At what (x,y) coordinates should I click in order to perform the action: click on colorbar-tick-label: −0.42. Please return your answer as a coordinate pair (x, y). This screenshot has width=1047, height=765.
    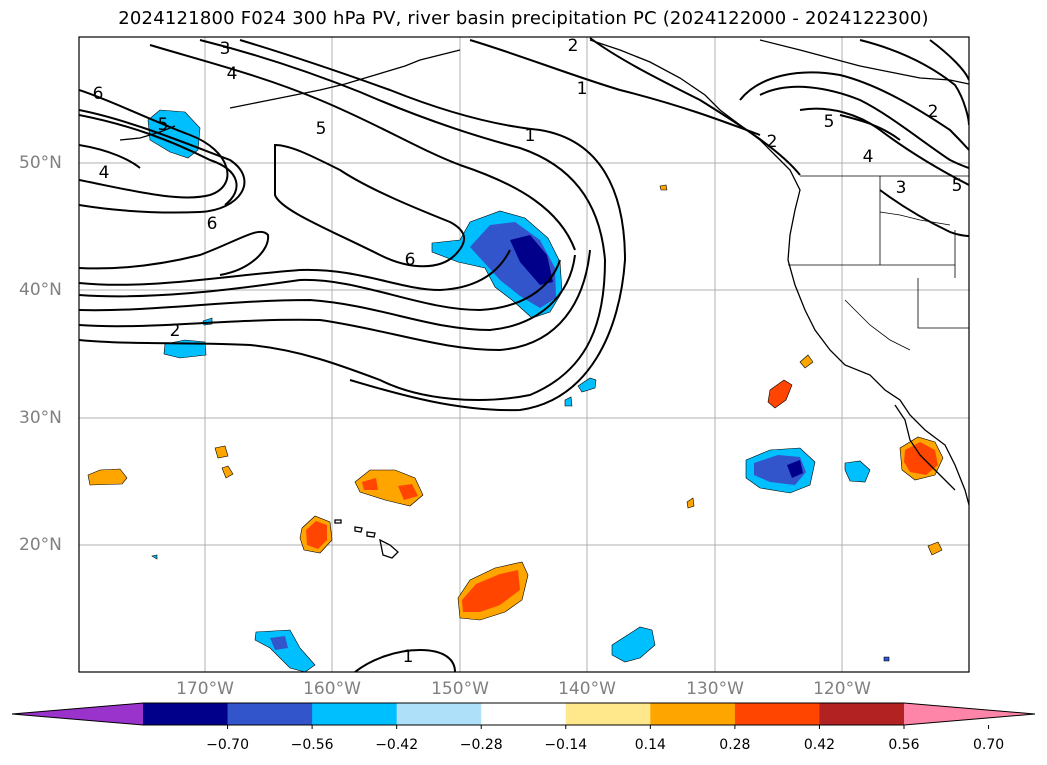
    Looking at the image, I should click on (397, 745).